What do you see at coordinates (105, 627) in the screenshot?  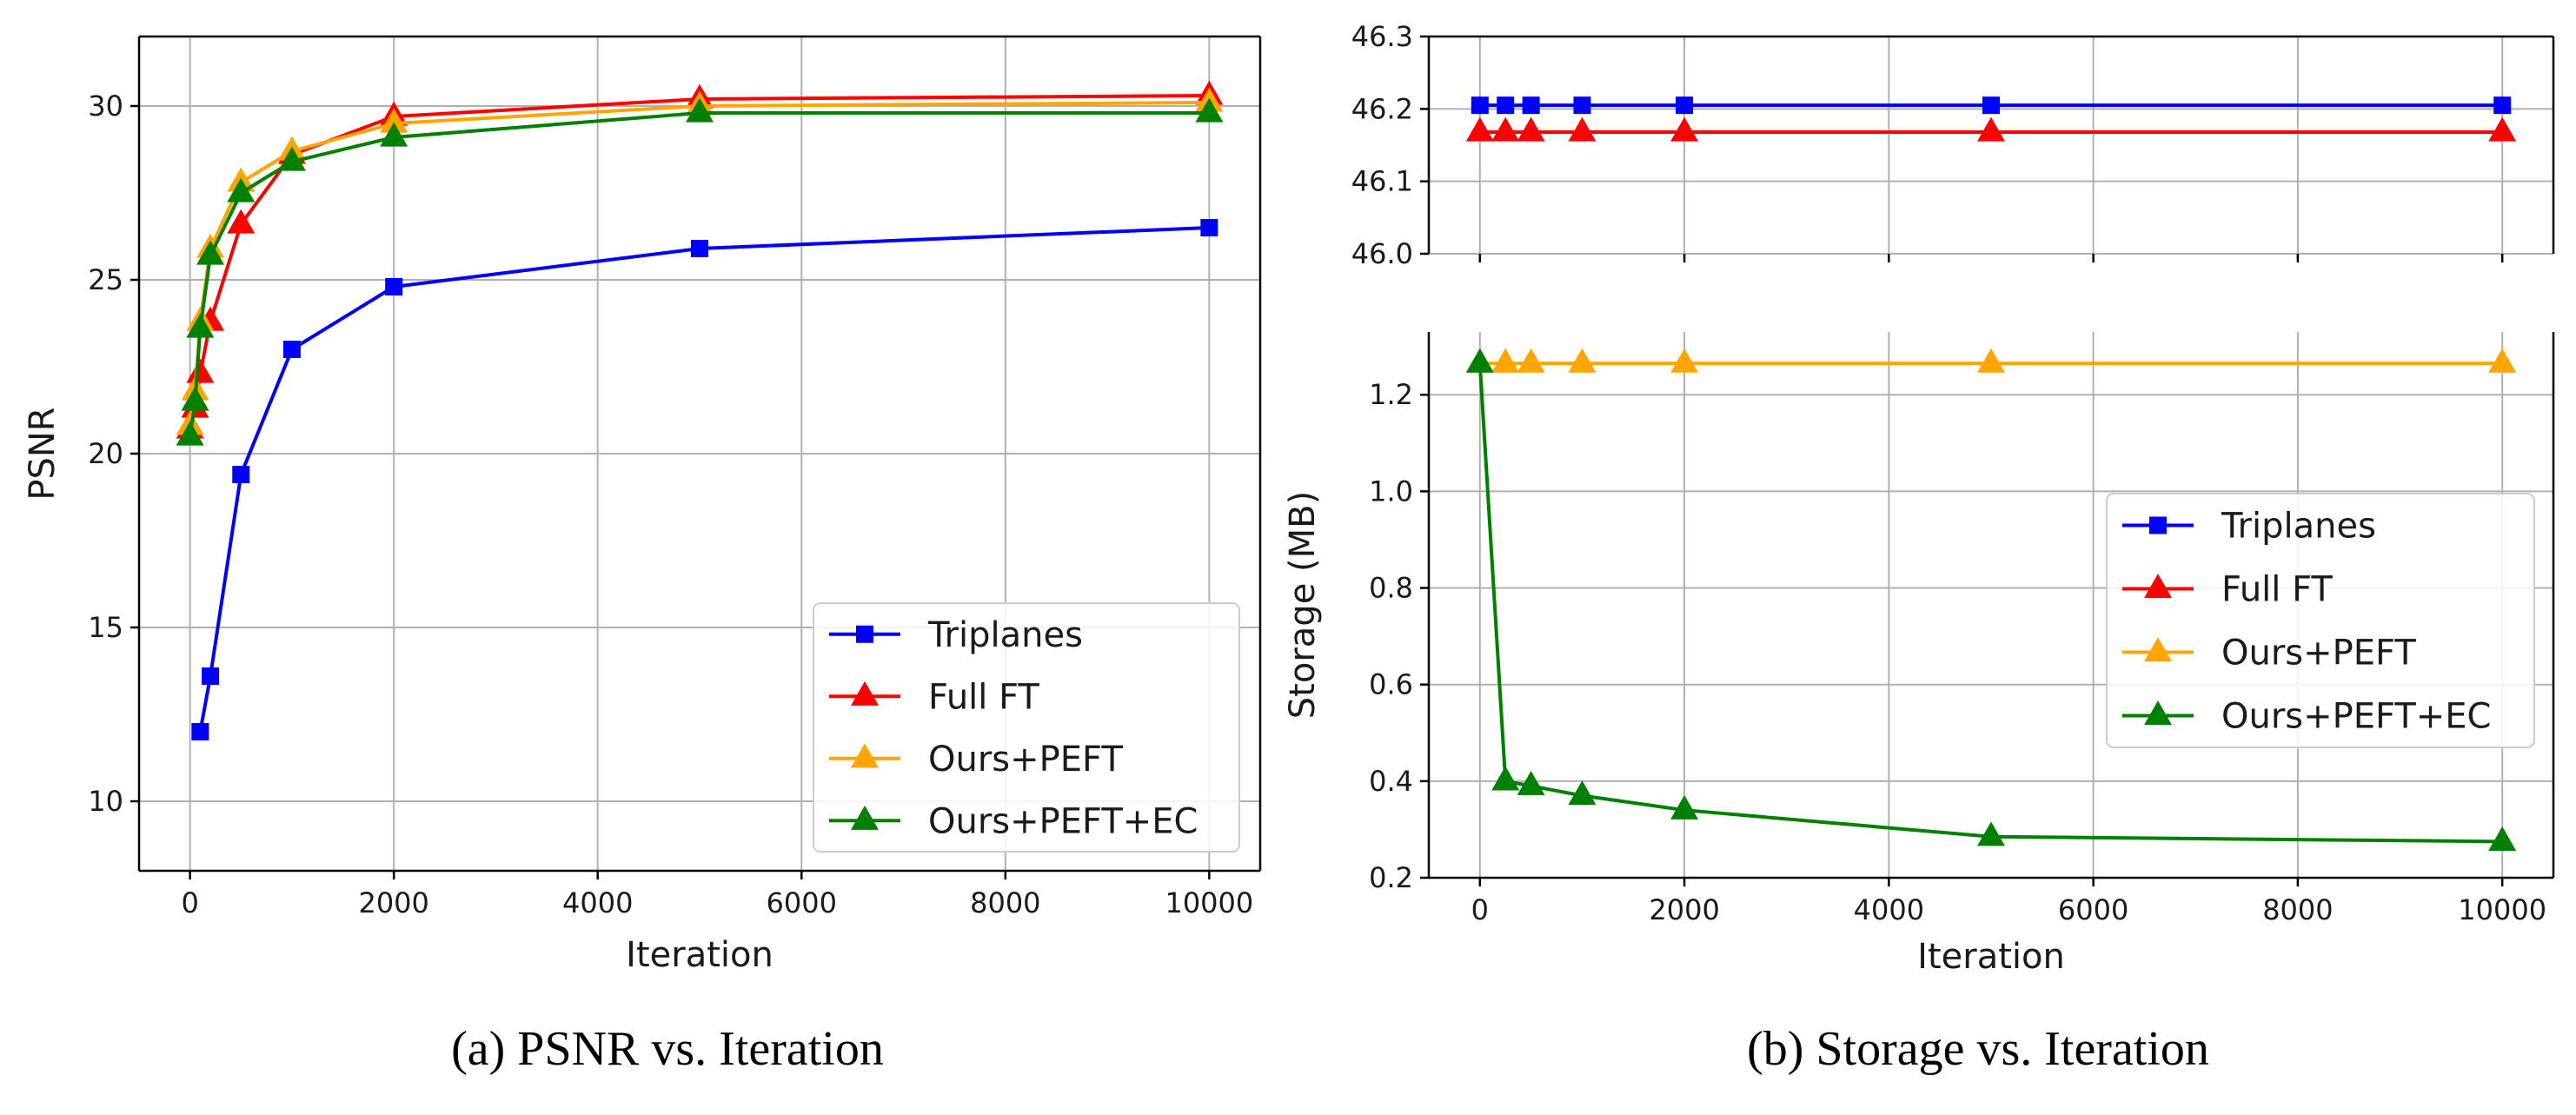 I see `y-tick-label: 15` at bounding box center [105, 627].